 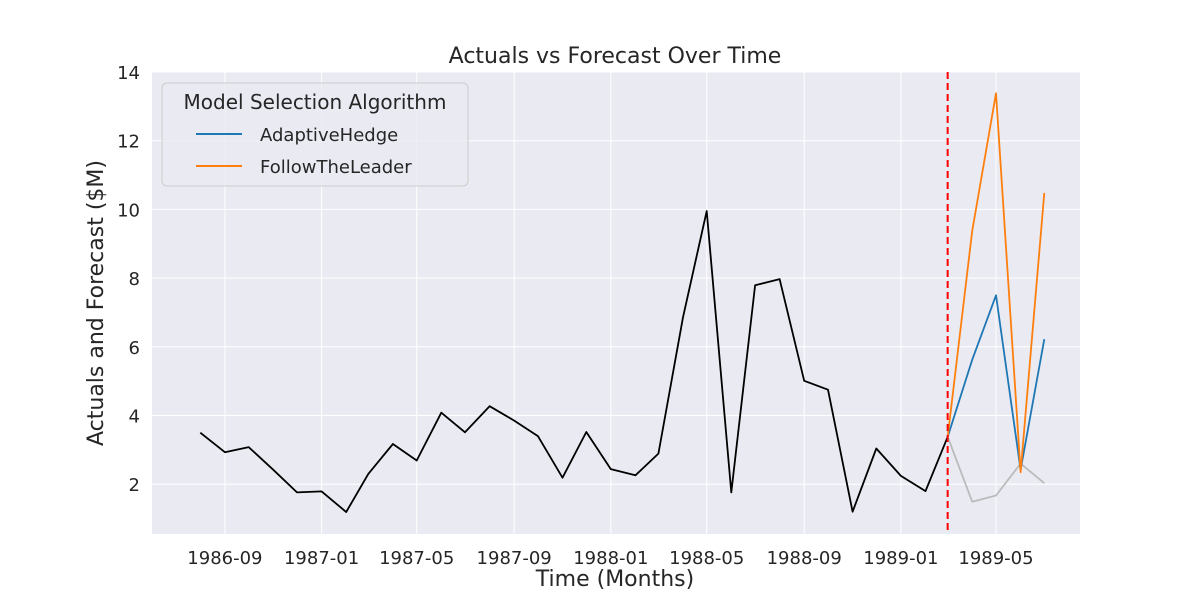 What do you see at coordinates (996, 283) in the screenshot?
I see `series-line-followtheleader` at bounding box center [996, 283].